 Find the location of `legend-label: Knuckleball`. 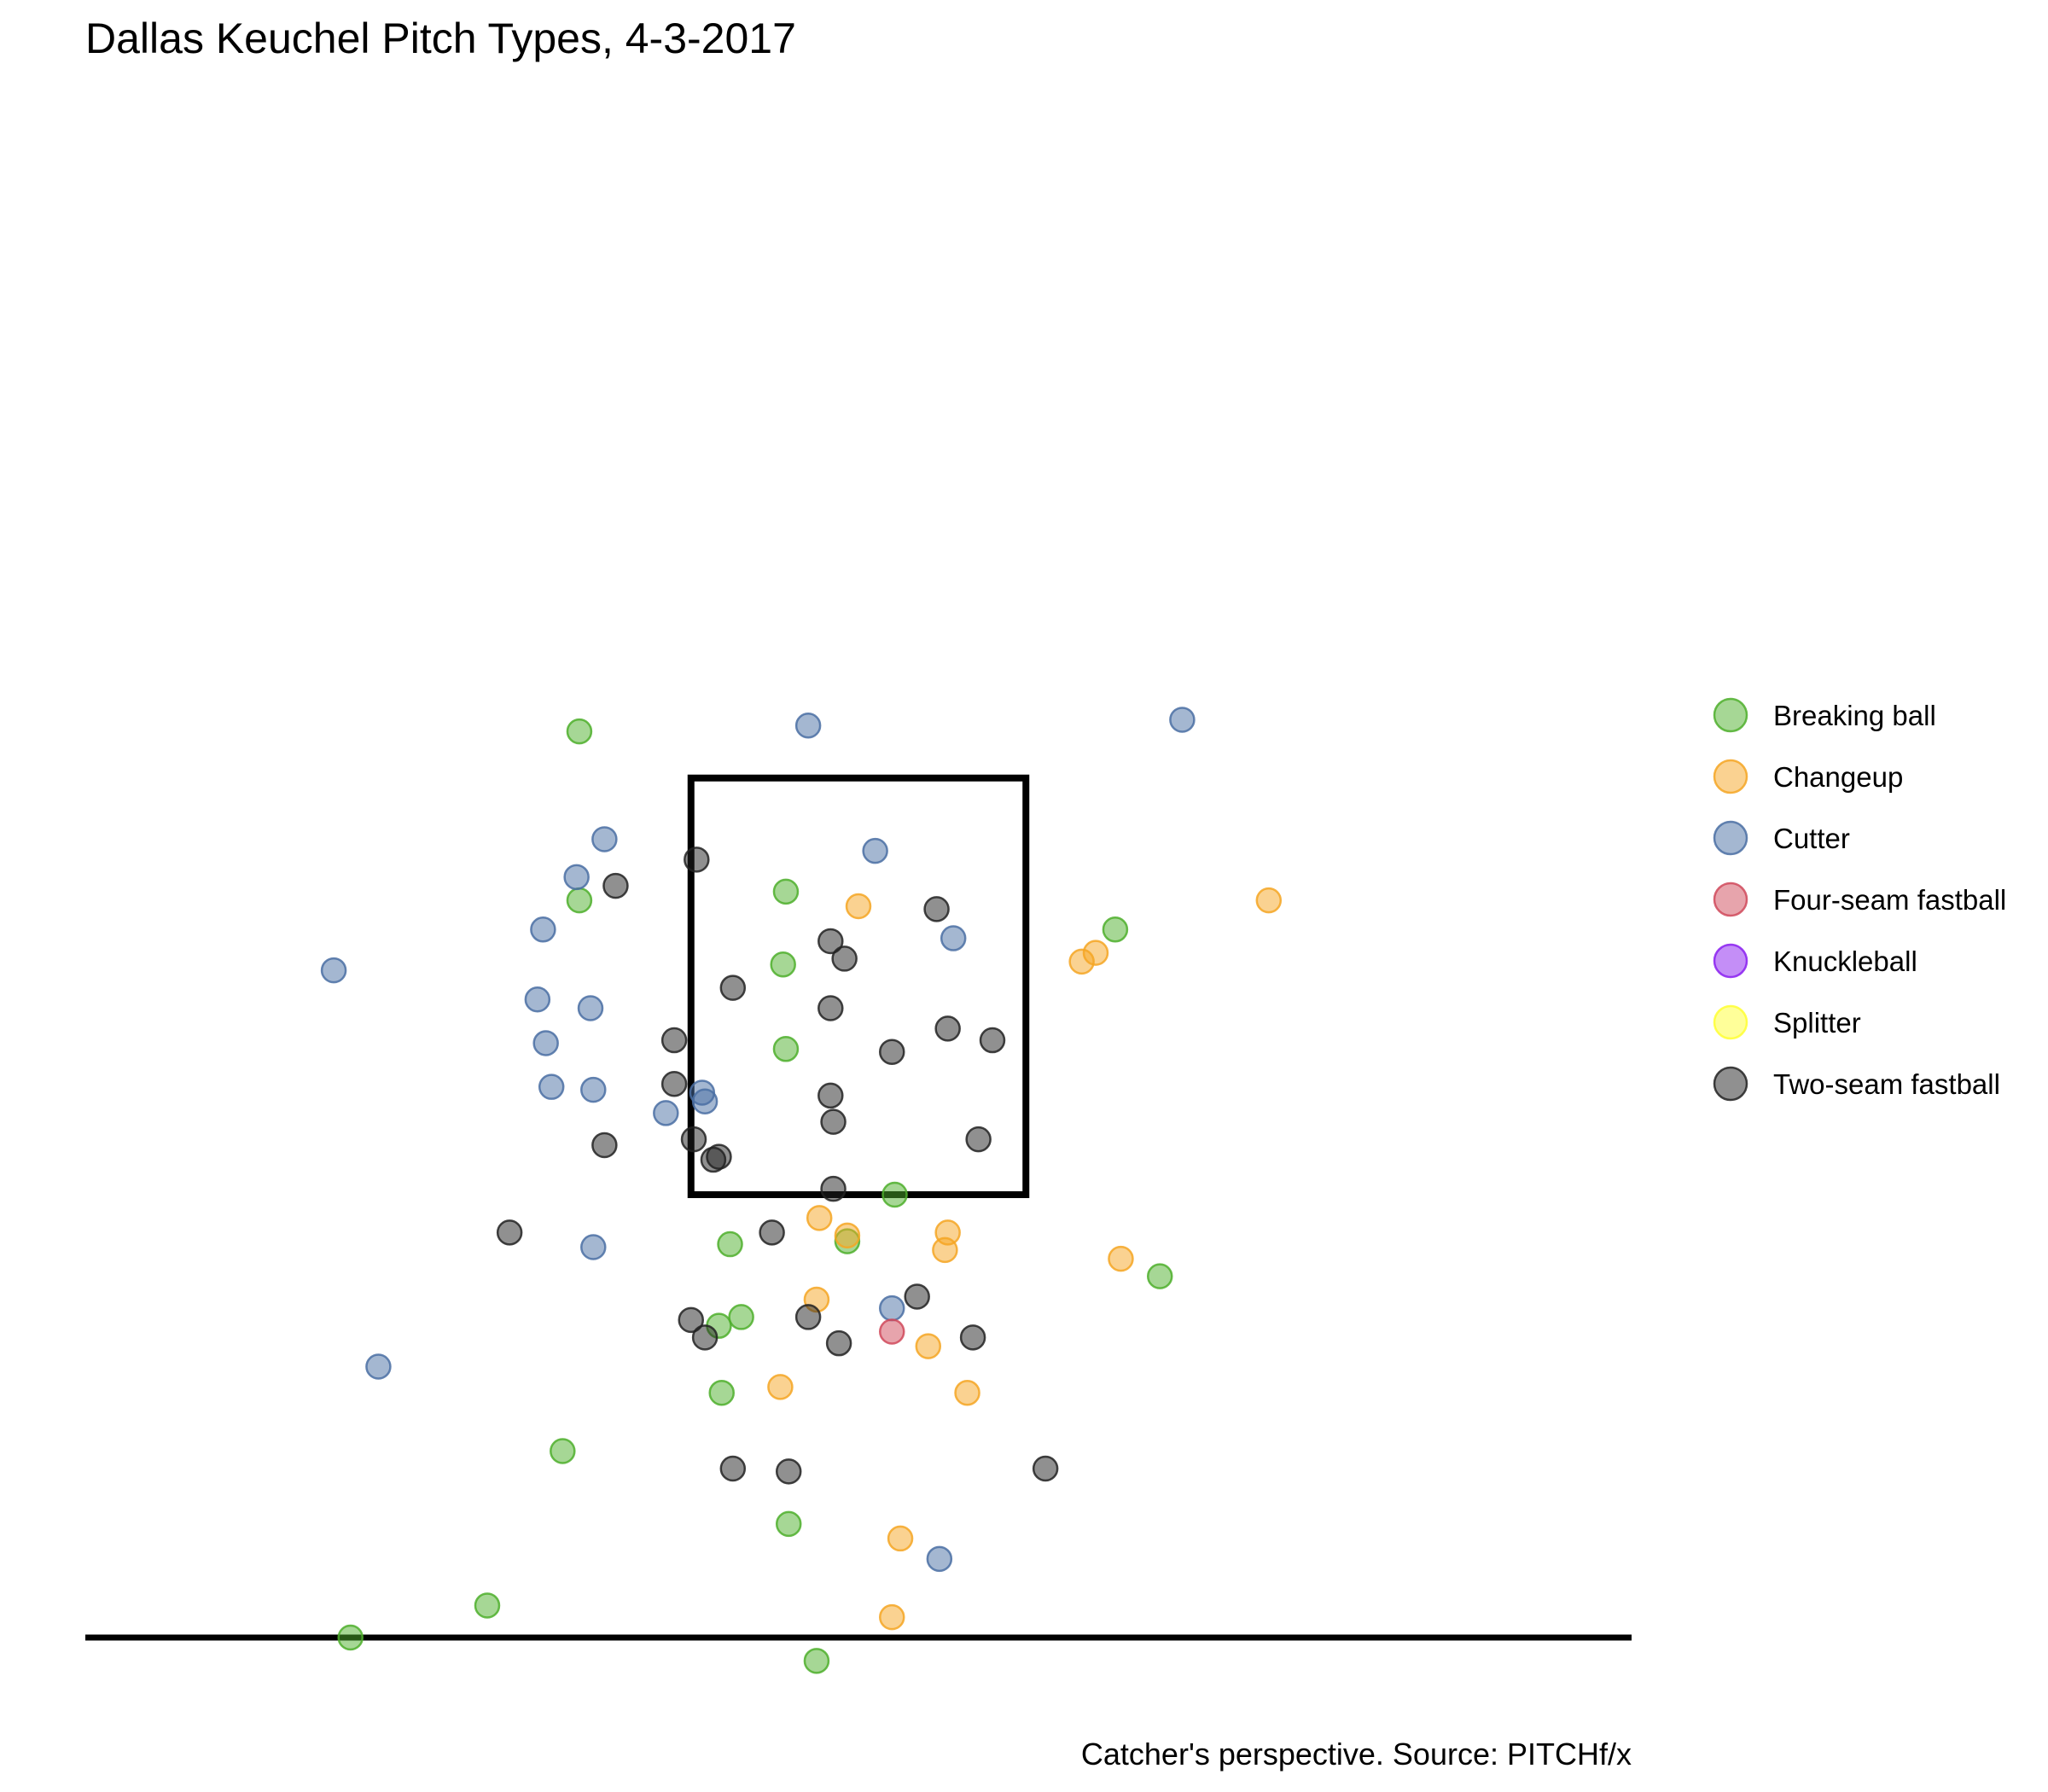

legend-label: Knuckleball is located at coordinates (1845, 961).